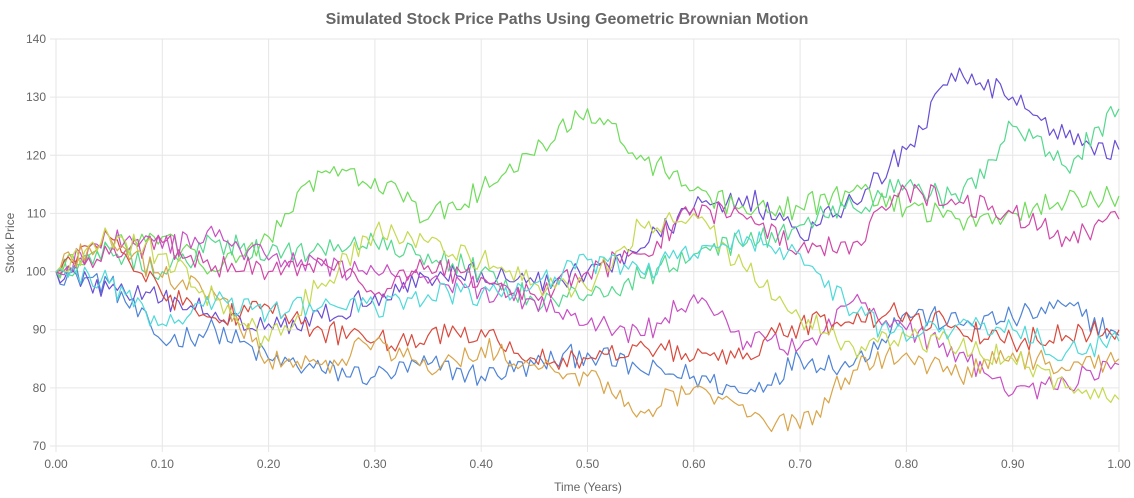 The image size is (1134, 498). What do you see at coordinates (375, 464) in the screenshot?
I see `x-tick-label: 0.30` at bounding box center [375, 464].